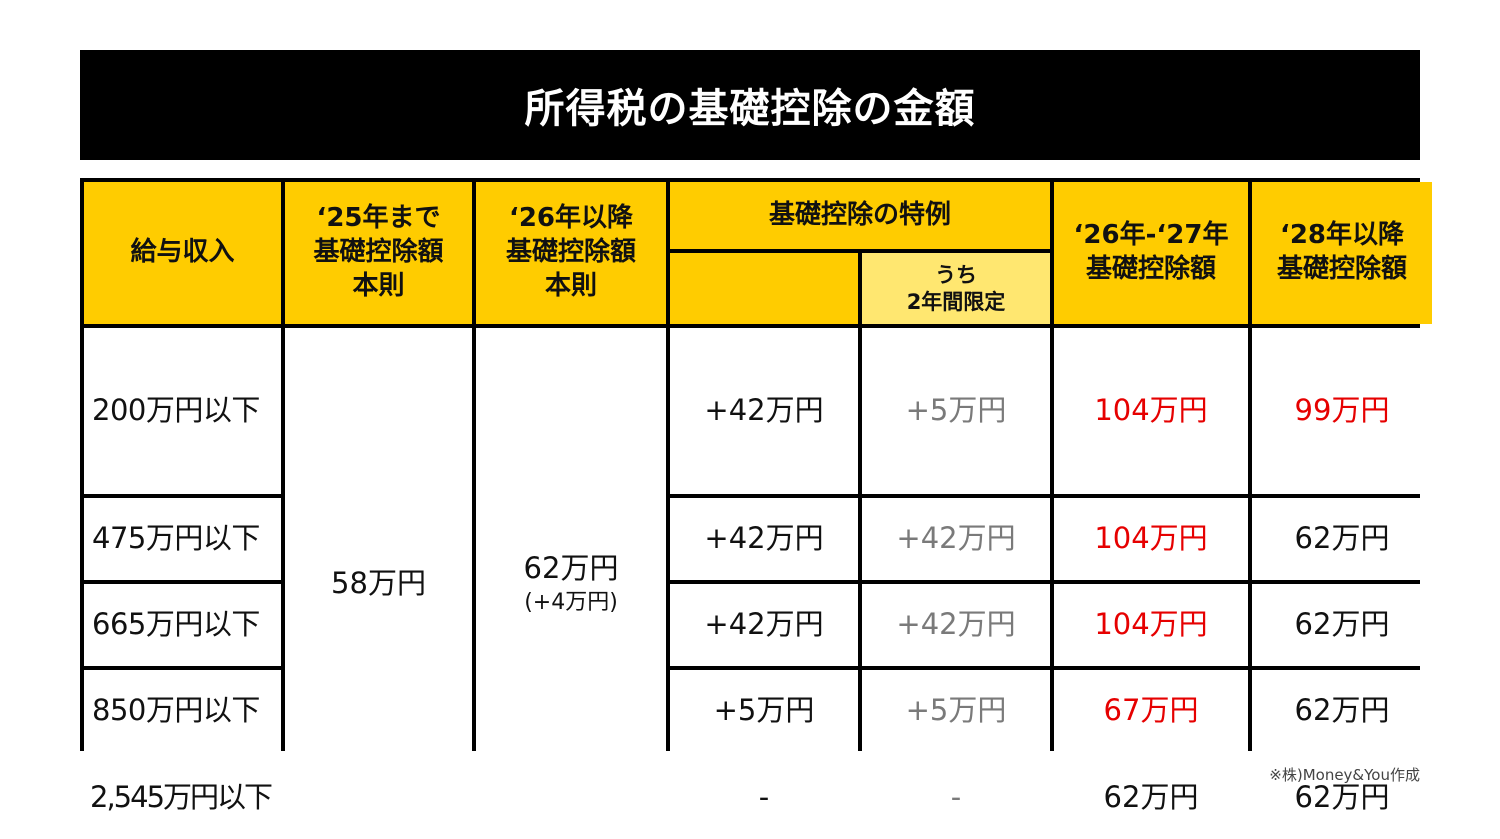 Image resolution: width=1500 pixels, height=839 pixels. I want to click on header-from-26: ‘26年以降 基礎控除額 本則, so click(571, 253).